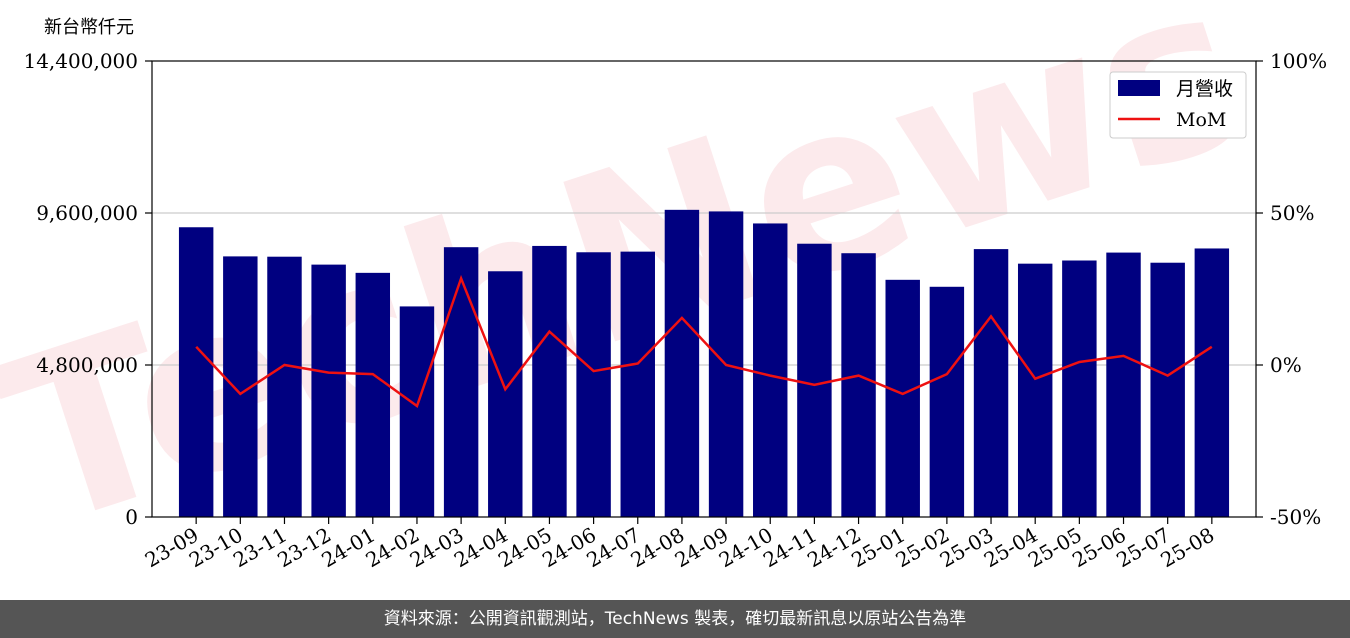 Image resolution: width=1350 pixels, height=638 pixels. Describe the element at coordinates (1139, 88) in the screenshot. I see `legend-bar-swatch` at that location.